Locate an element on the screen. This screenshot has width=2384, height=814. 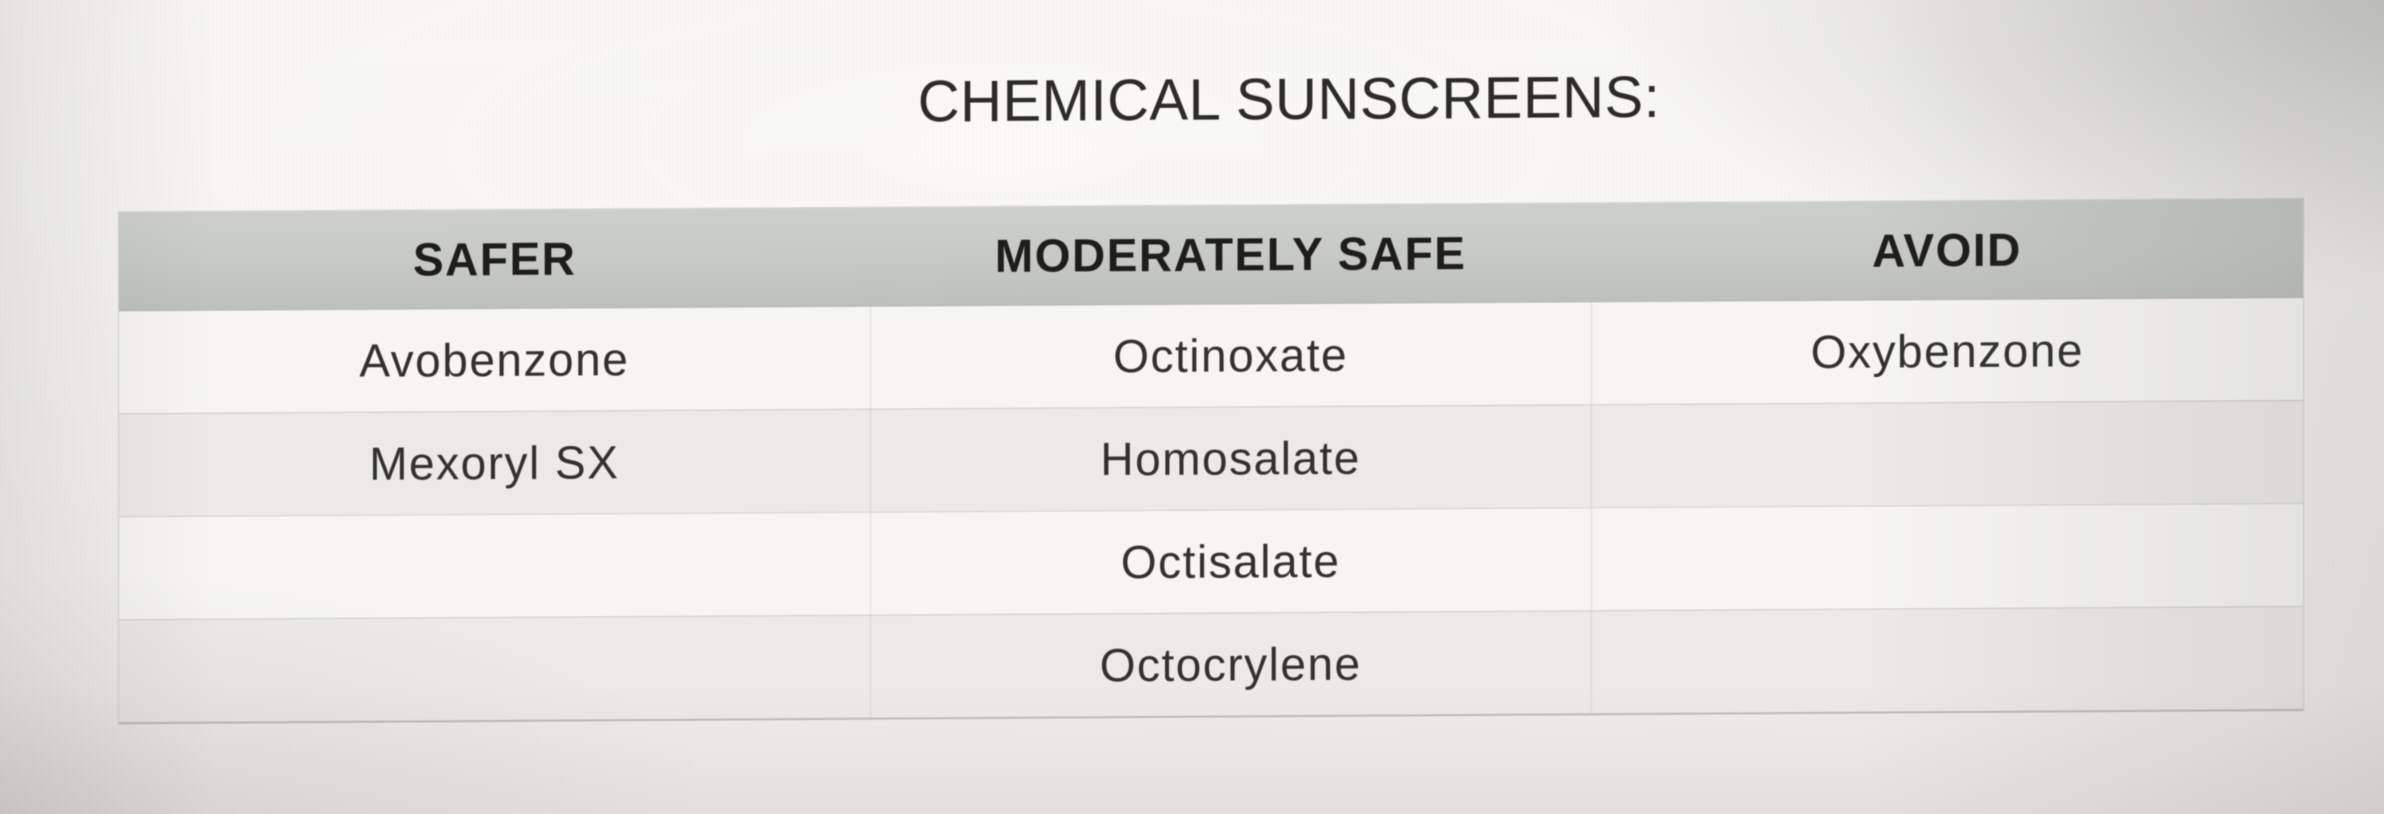
cell-octocrylene: Octocrylene is located at coordinates (1230, 664).